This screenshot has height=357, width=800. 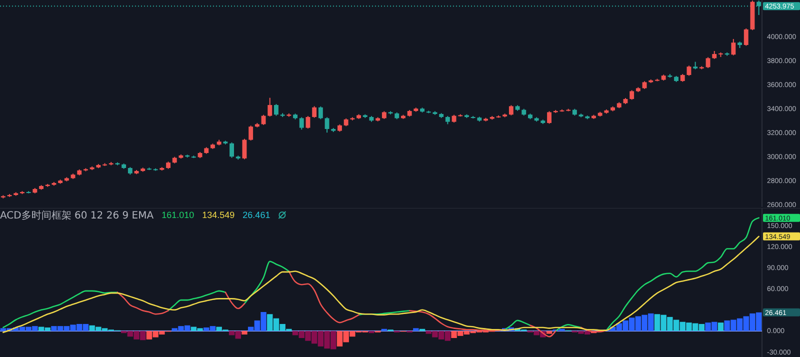 I want to click on chart-title: ACD多时间框架 60 12 26 9 EMA, so click(x=77, y=216).